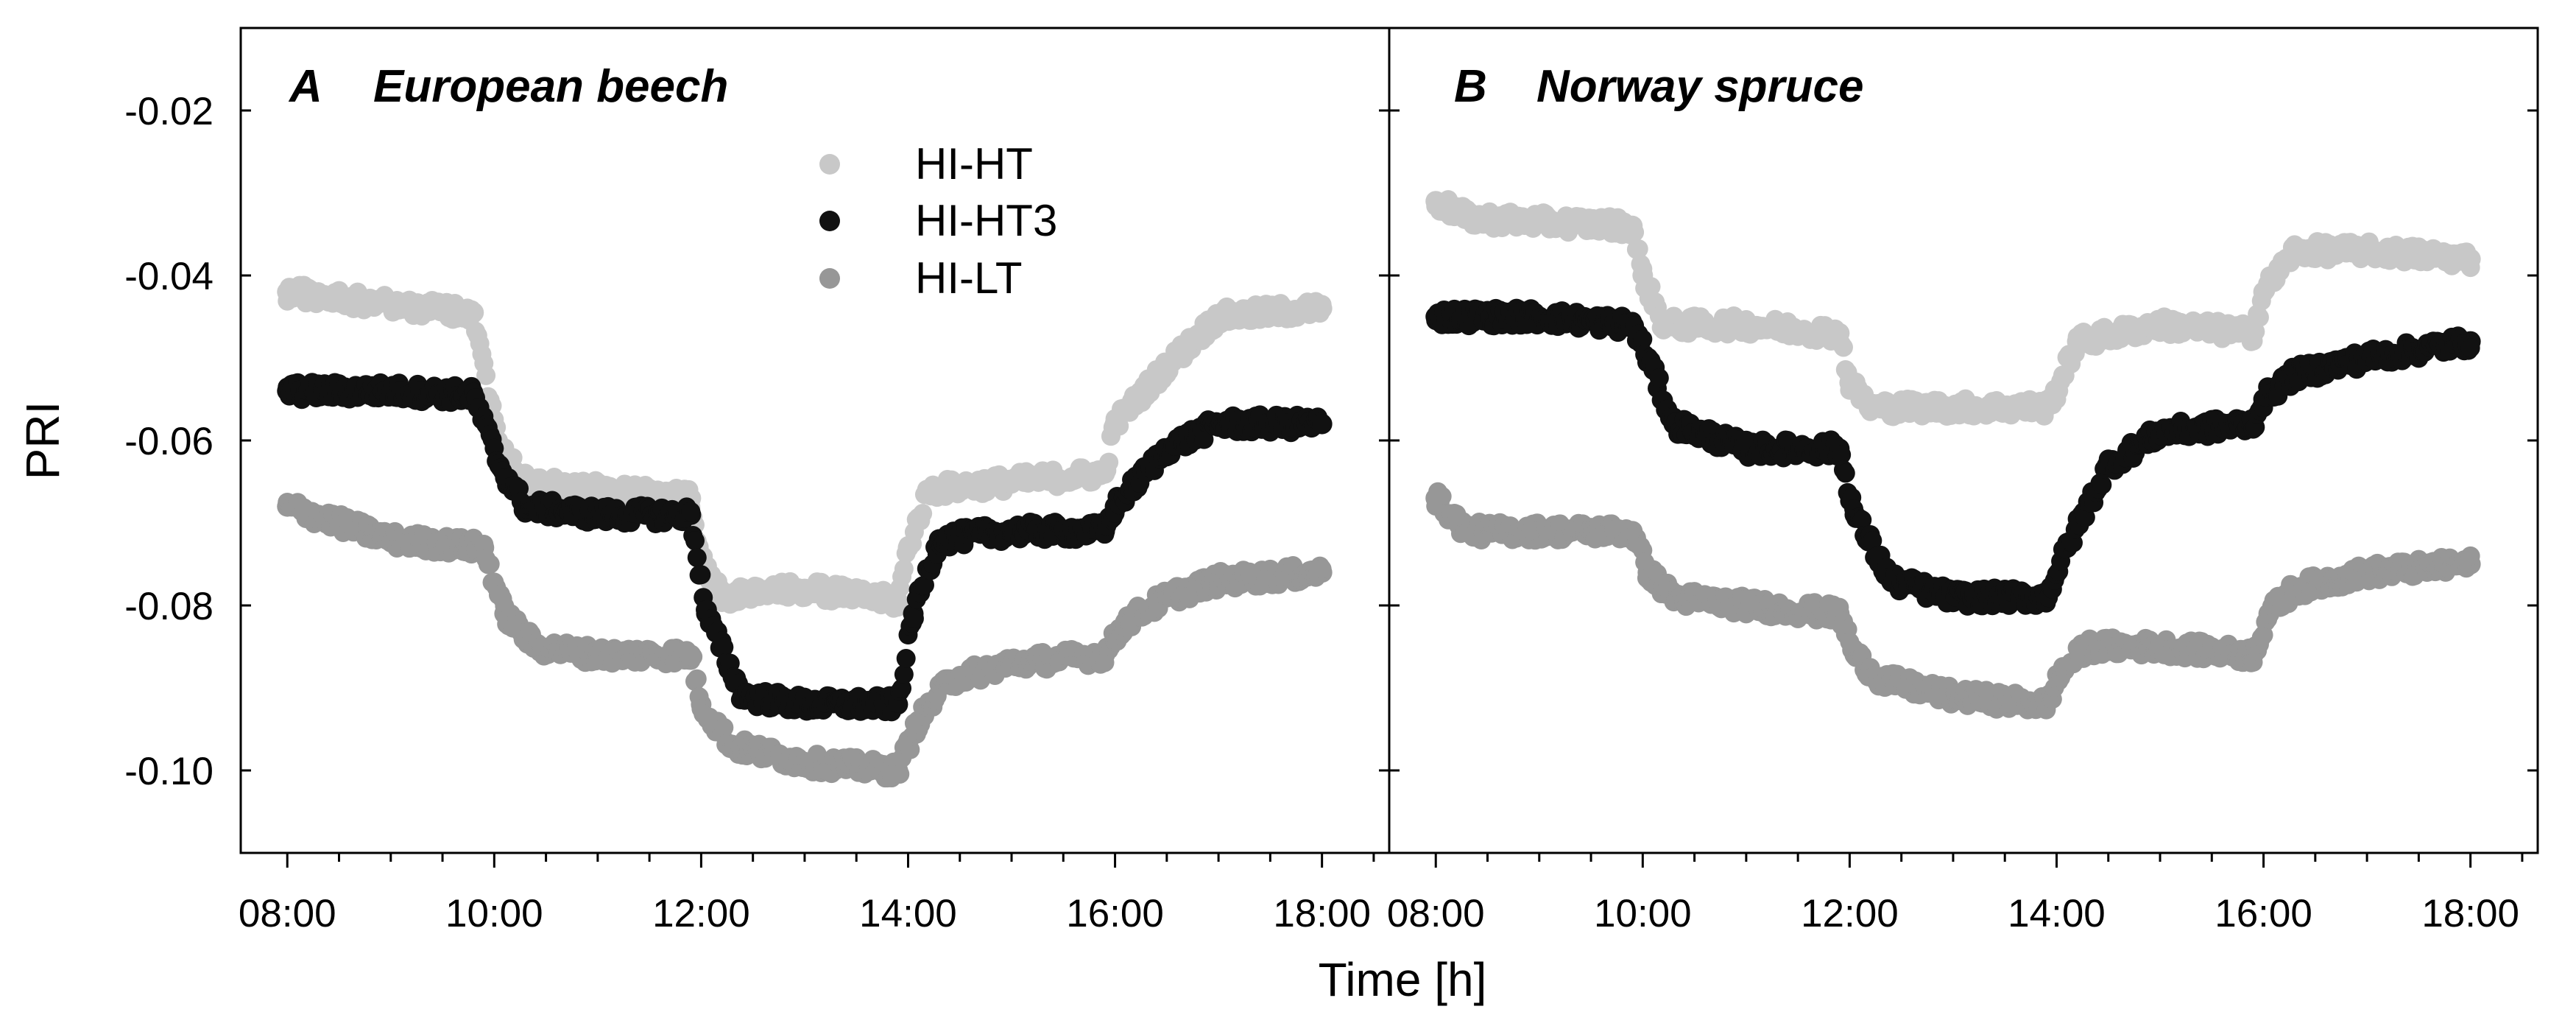 The image size is (2576, 1026). I want to click on y-tick-label: -0.04, so click(169, 276).